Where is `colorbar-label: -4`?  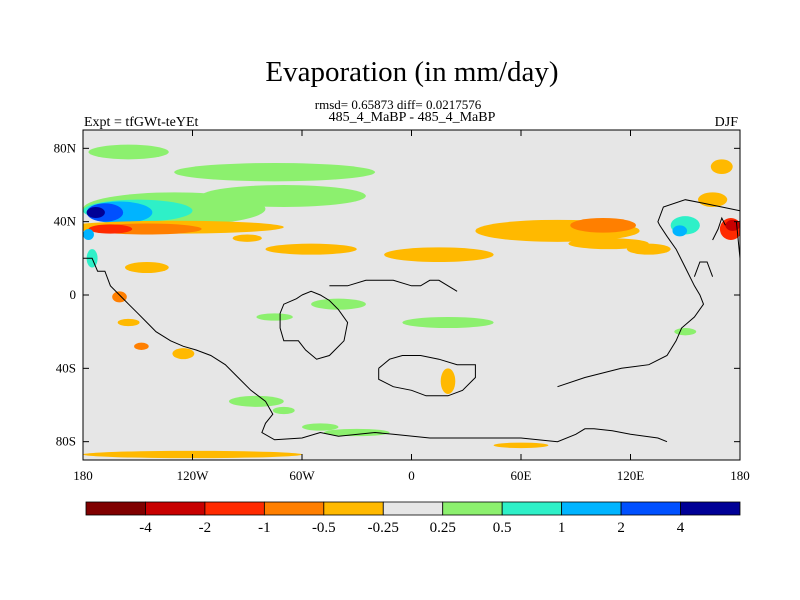 colorbar-label: -4 is located at coordinates (145, 528).